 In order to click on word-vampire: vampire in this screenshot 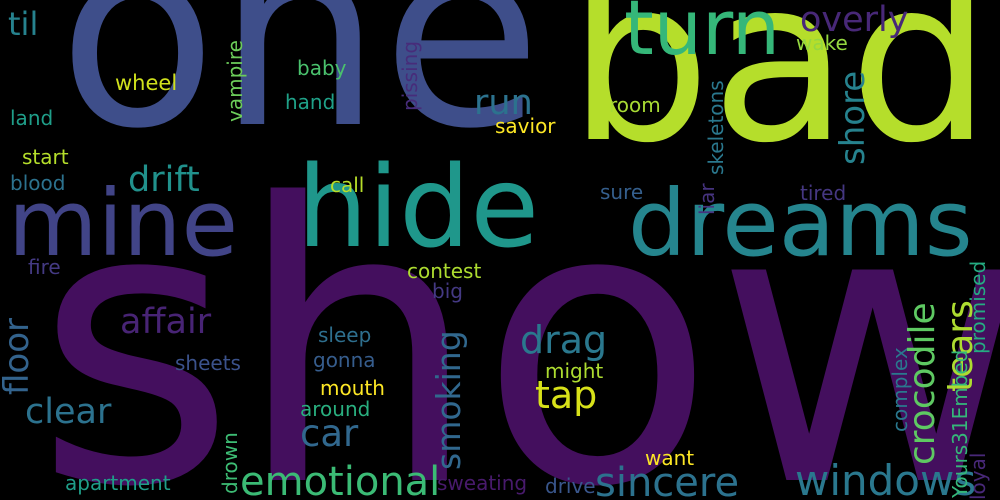, I will do `click(235, 81)`.